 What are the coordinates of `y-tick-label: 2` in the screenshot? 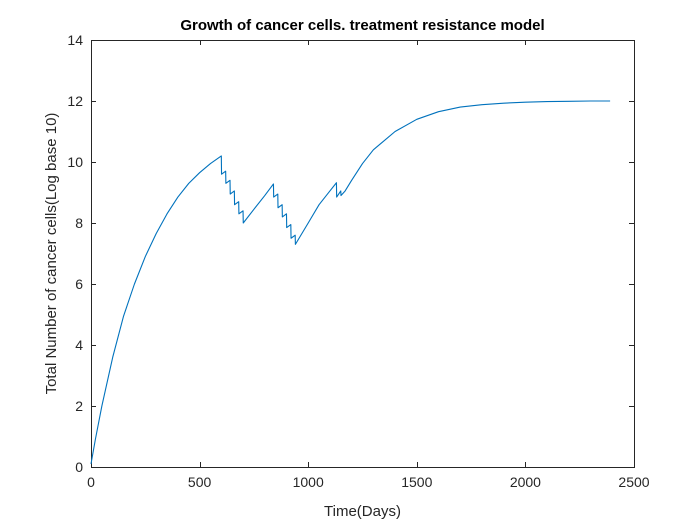 It's located at (79, 406).